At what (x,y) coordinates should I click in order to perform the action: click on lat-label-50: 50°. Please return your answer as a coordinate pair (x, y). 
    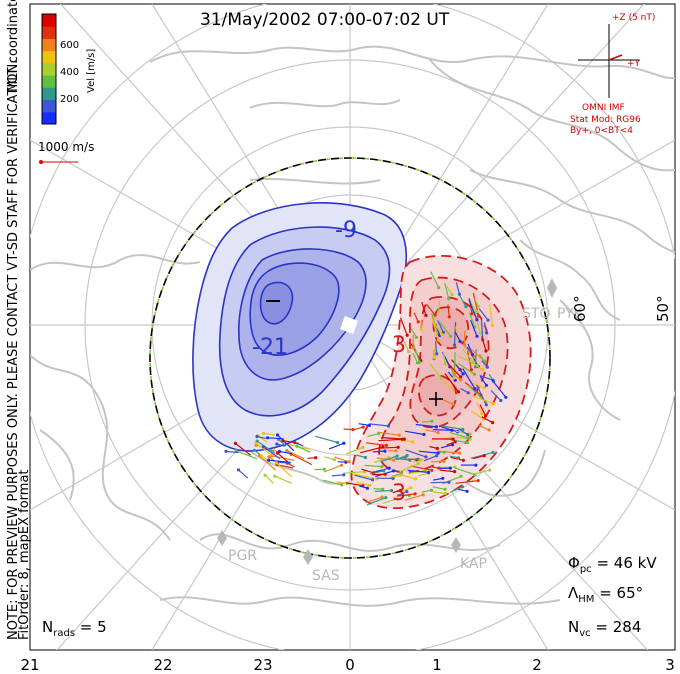
    Looking at the image, I should click on (663, 308).